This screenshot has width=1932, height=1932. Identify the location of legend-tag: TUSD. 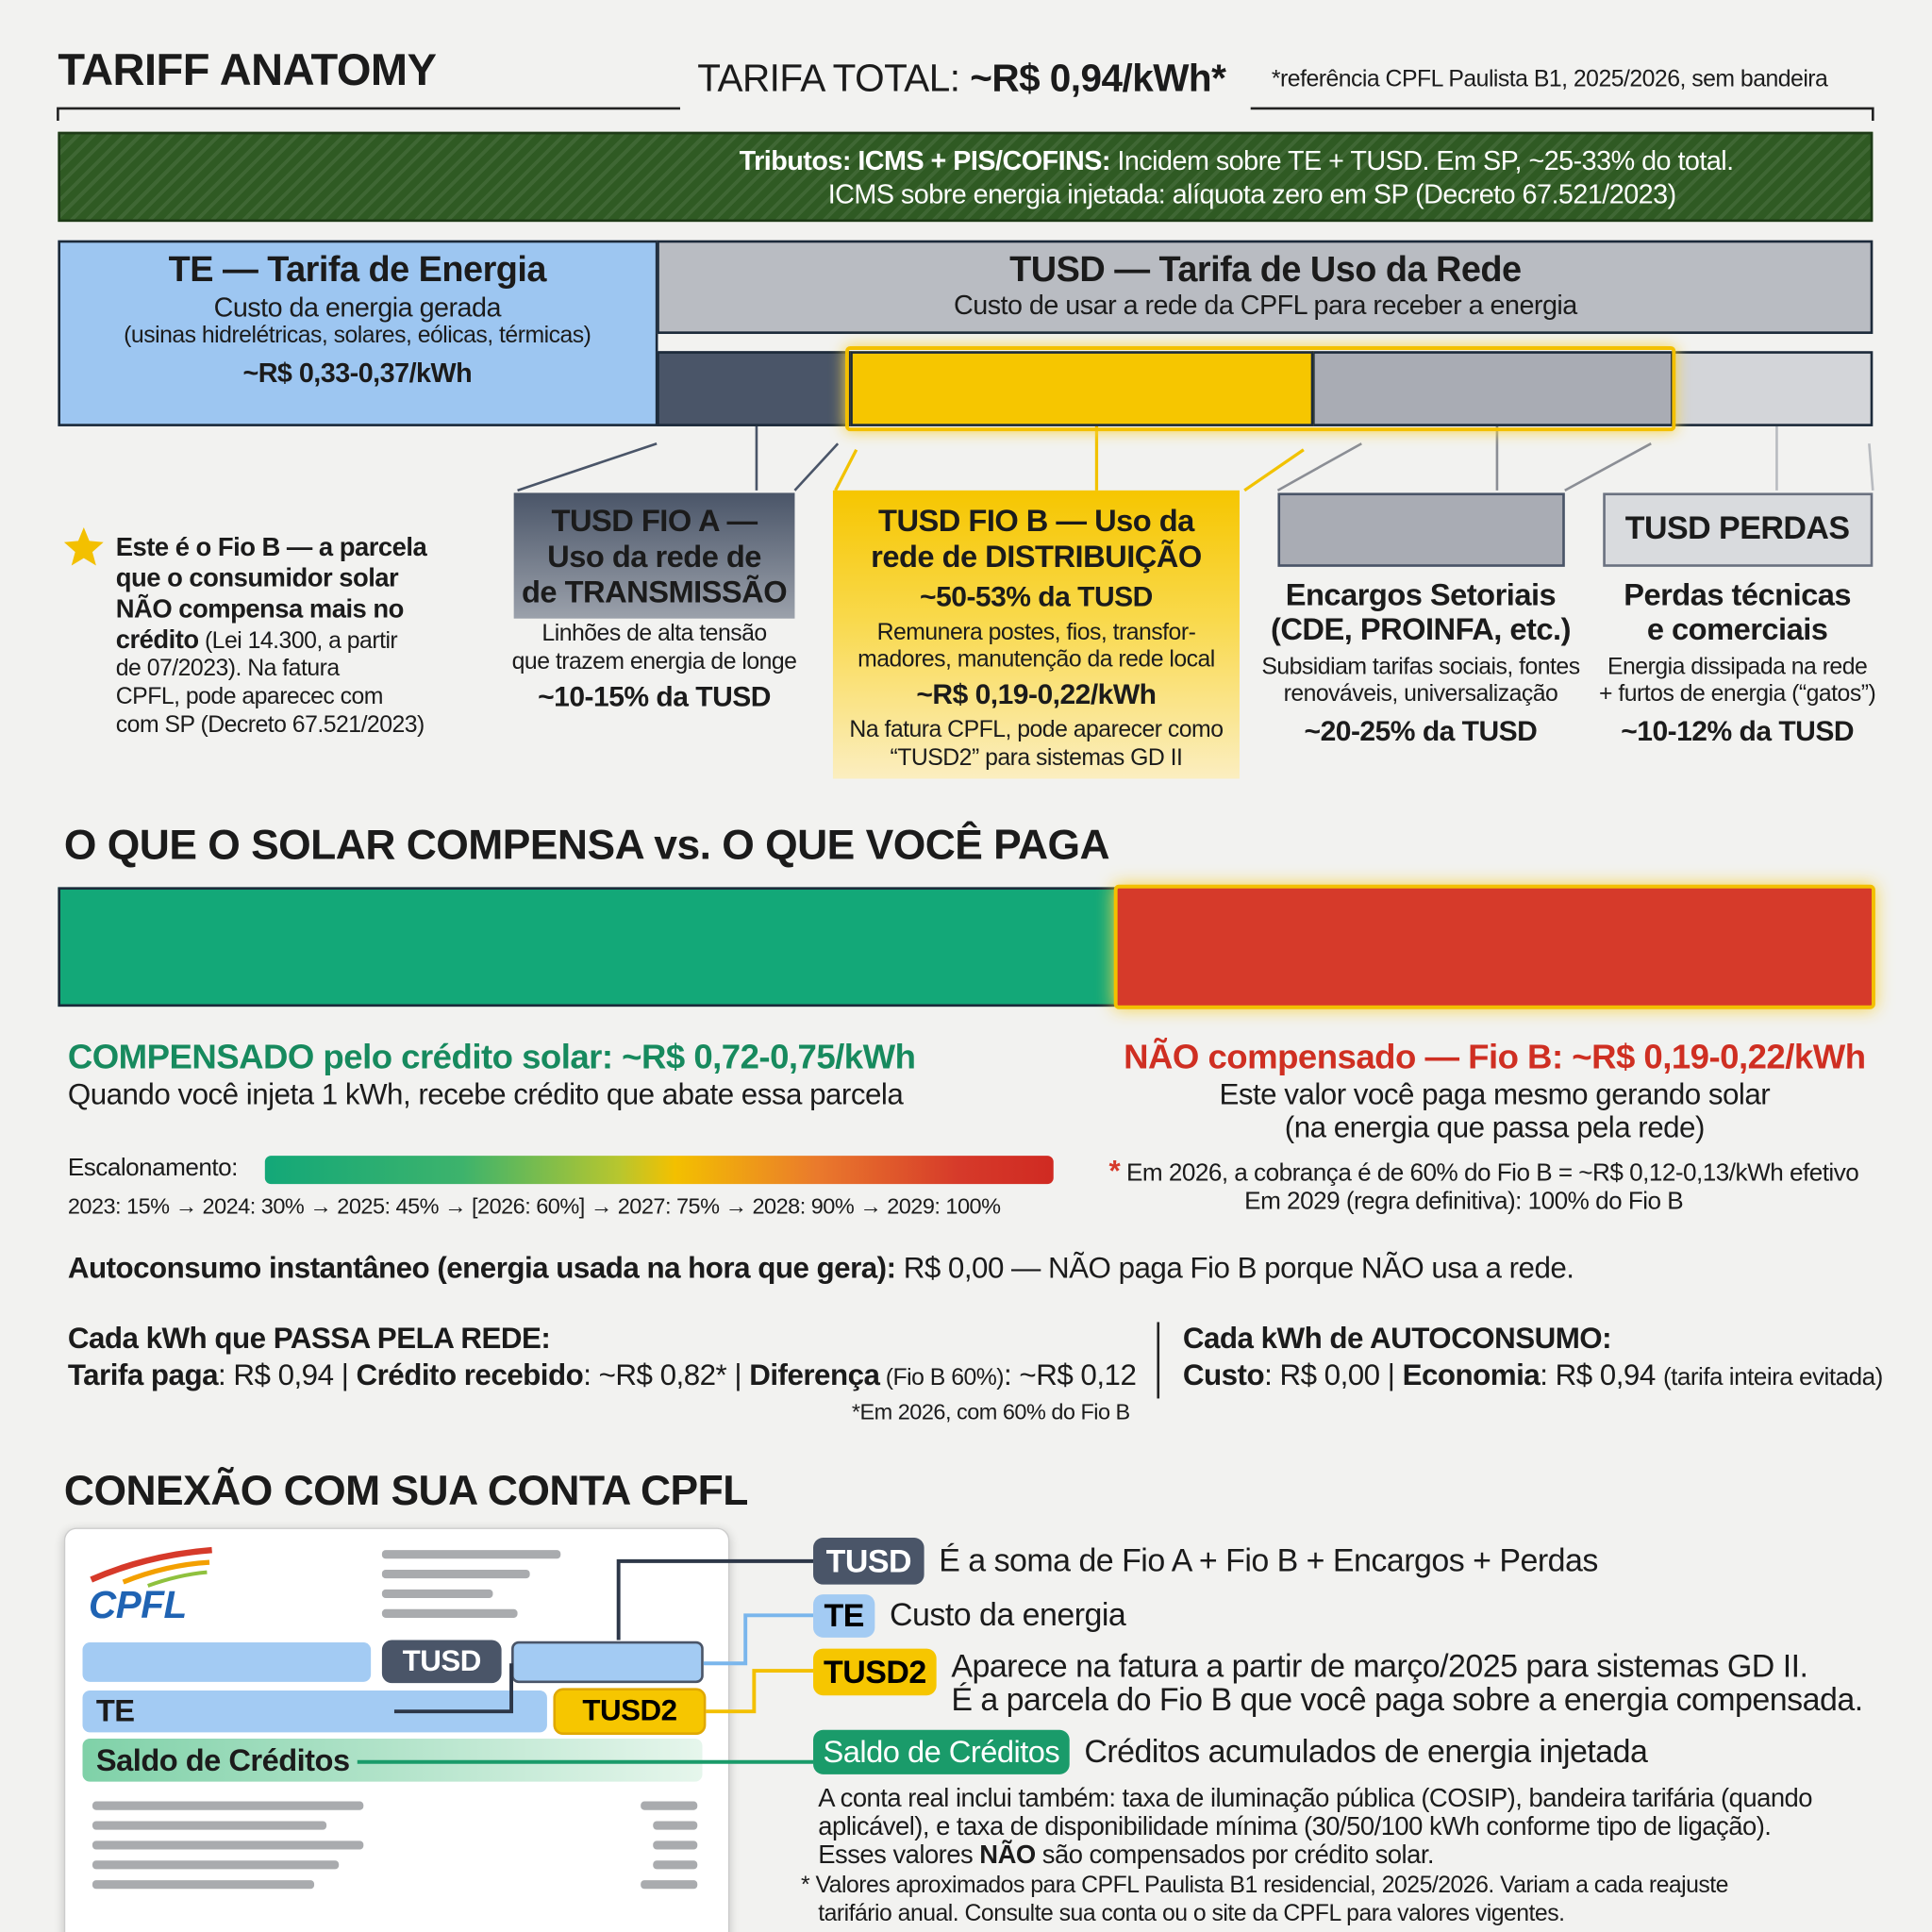
(869, 1562).